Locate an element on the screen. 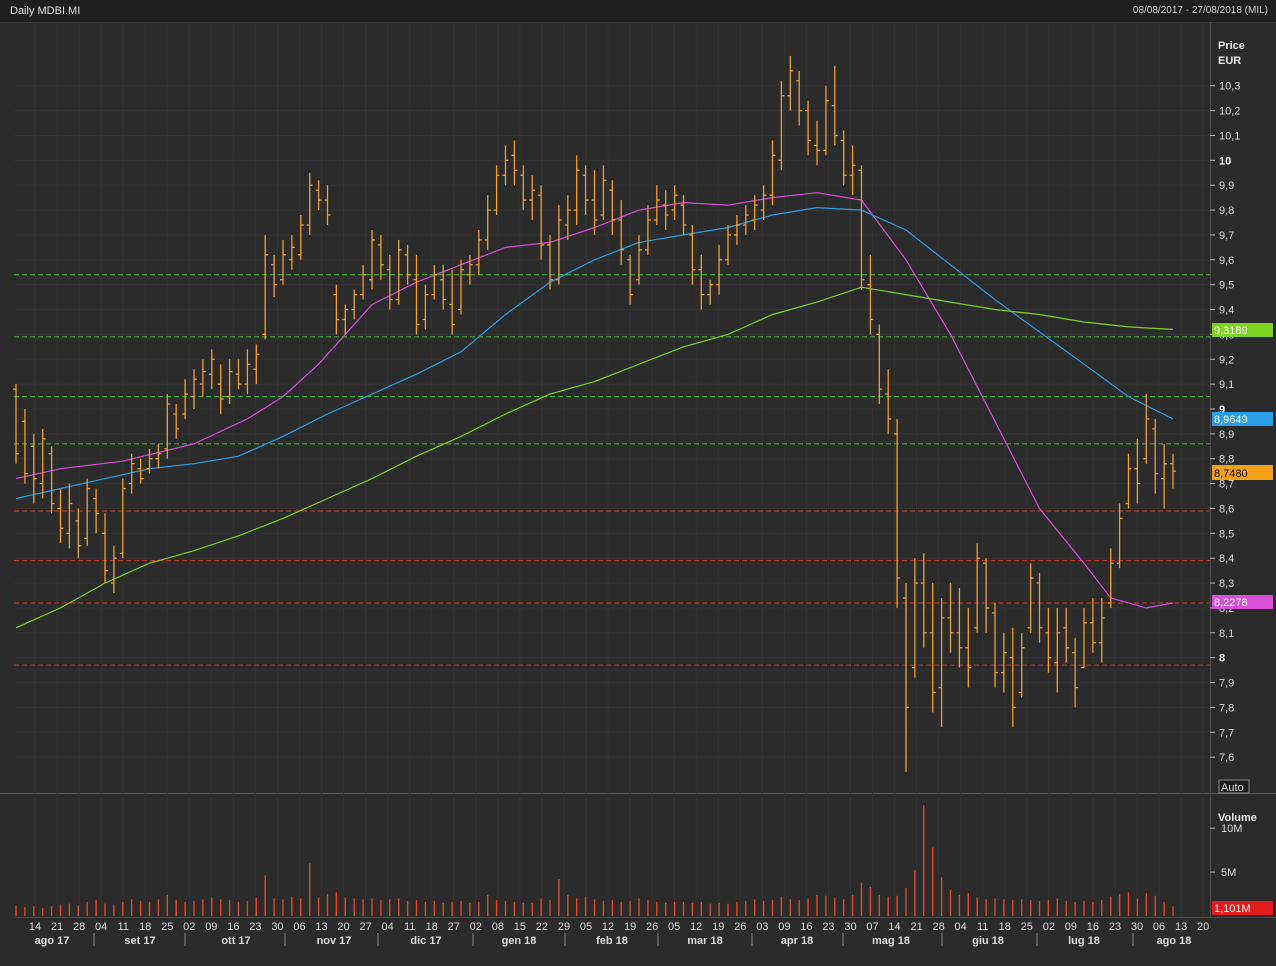 This screenshot has width=1276, height=966. price-tick-label: 9,9 is located at coordinates (1226, 186).